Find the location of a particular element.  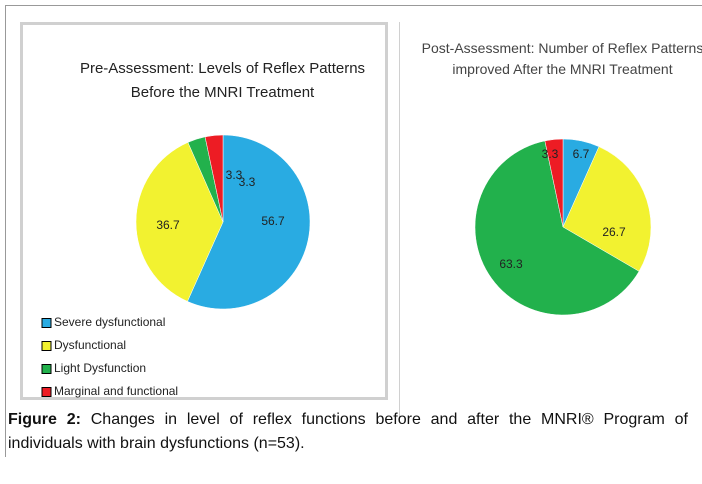

legend-label: Severe dysfunctional is located at coordinates (109, 322).